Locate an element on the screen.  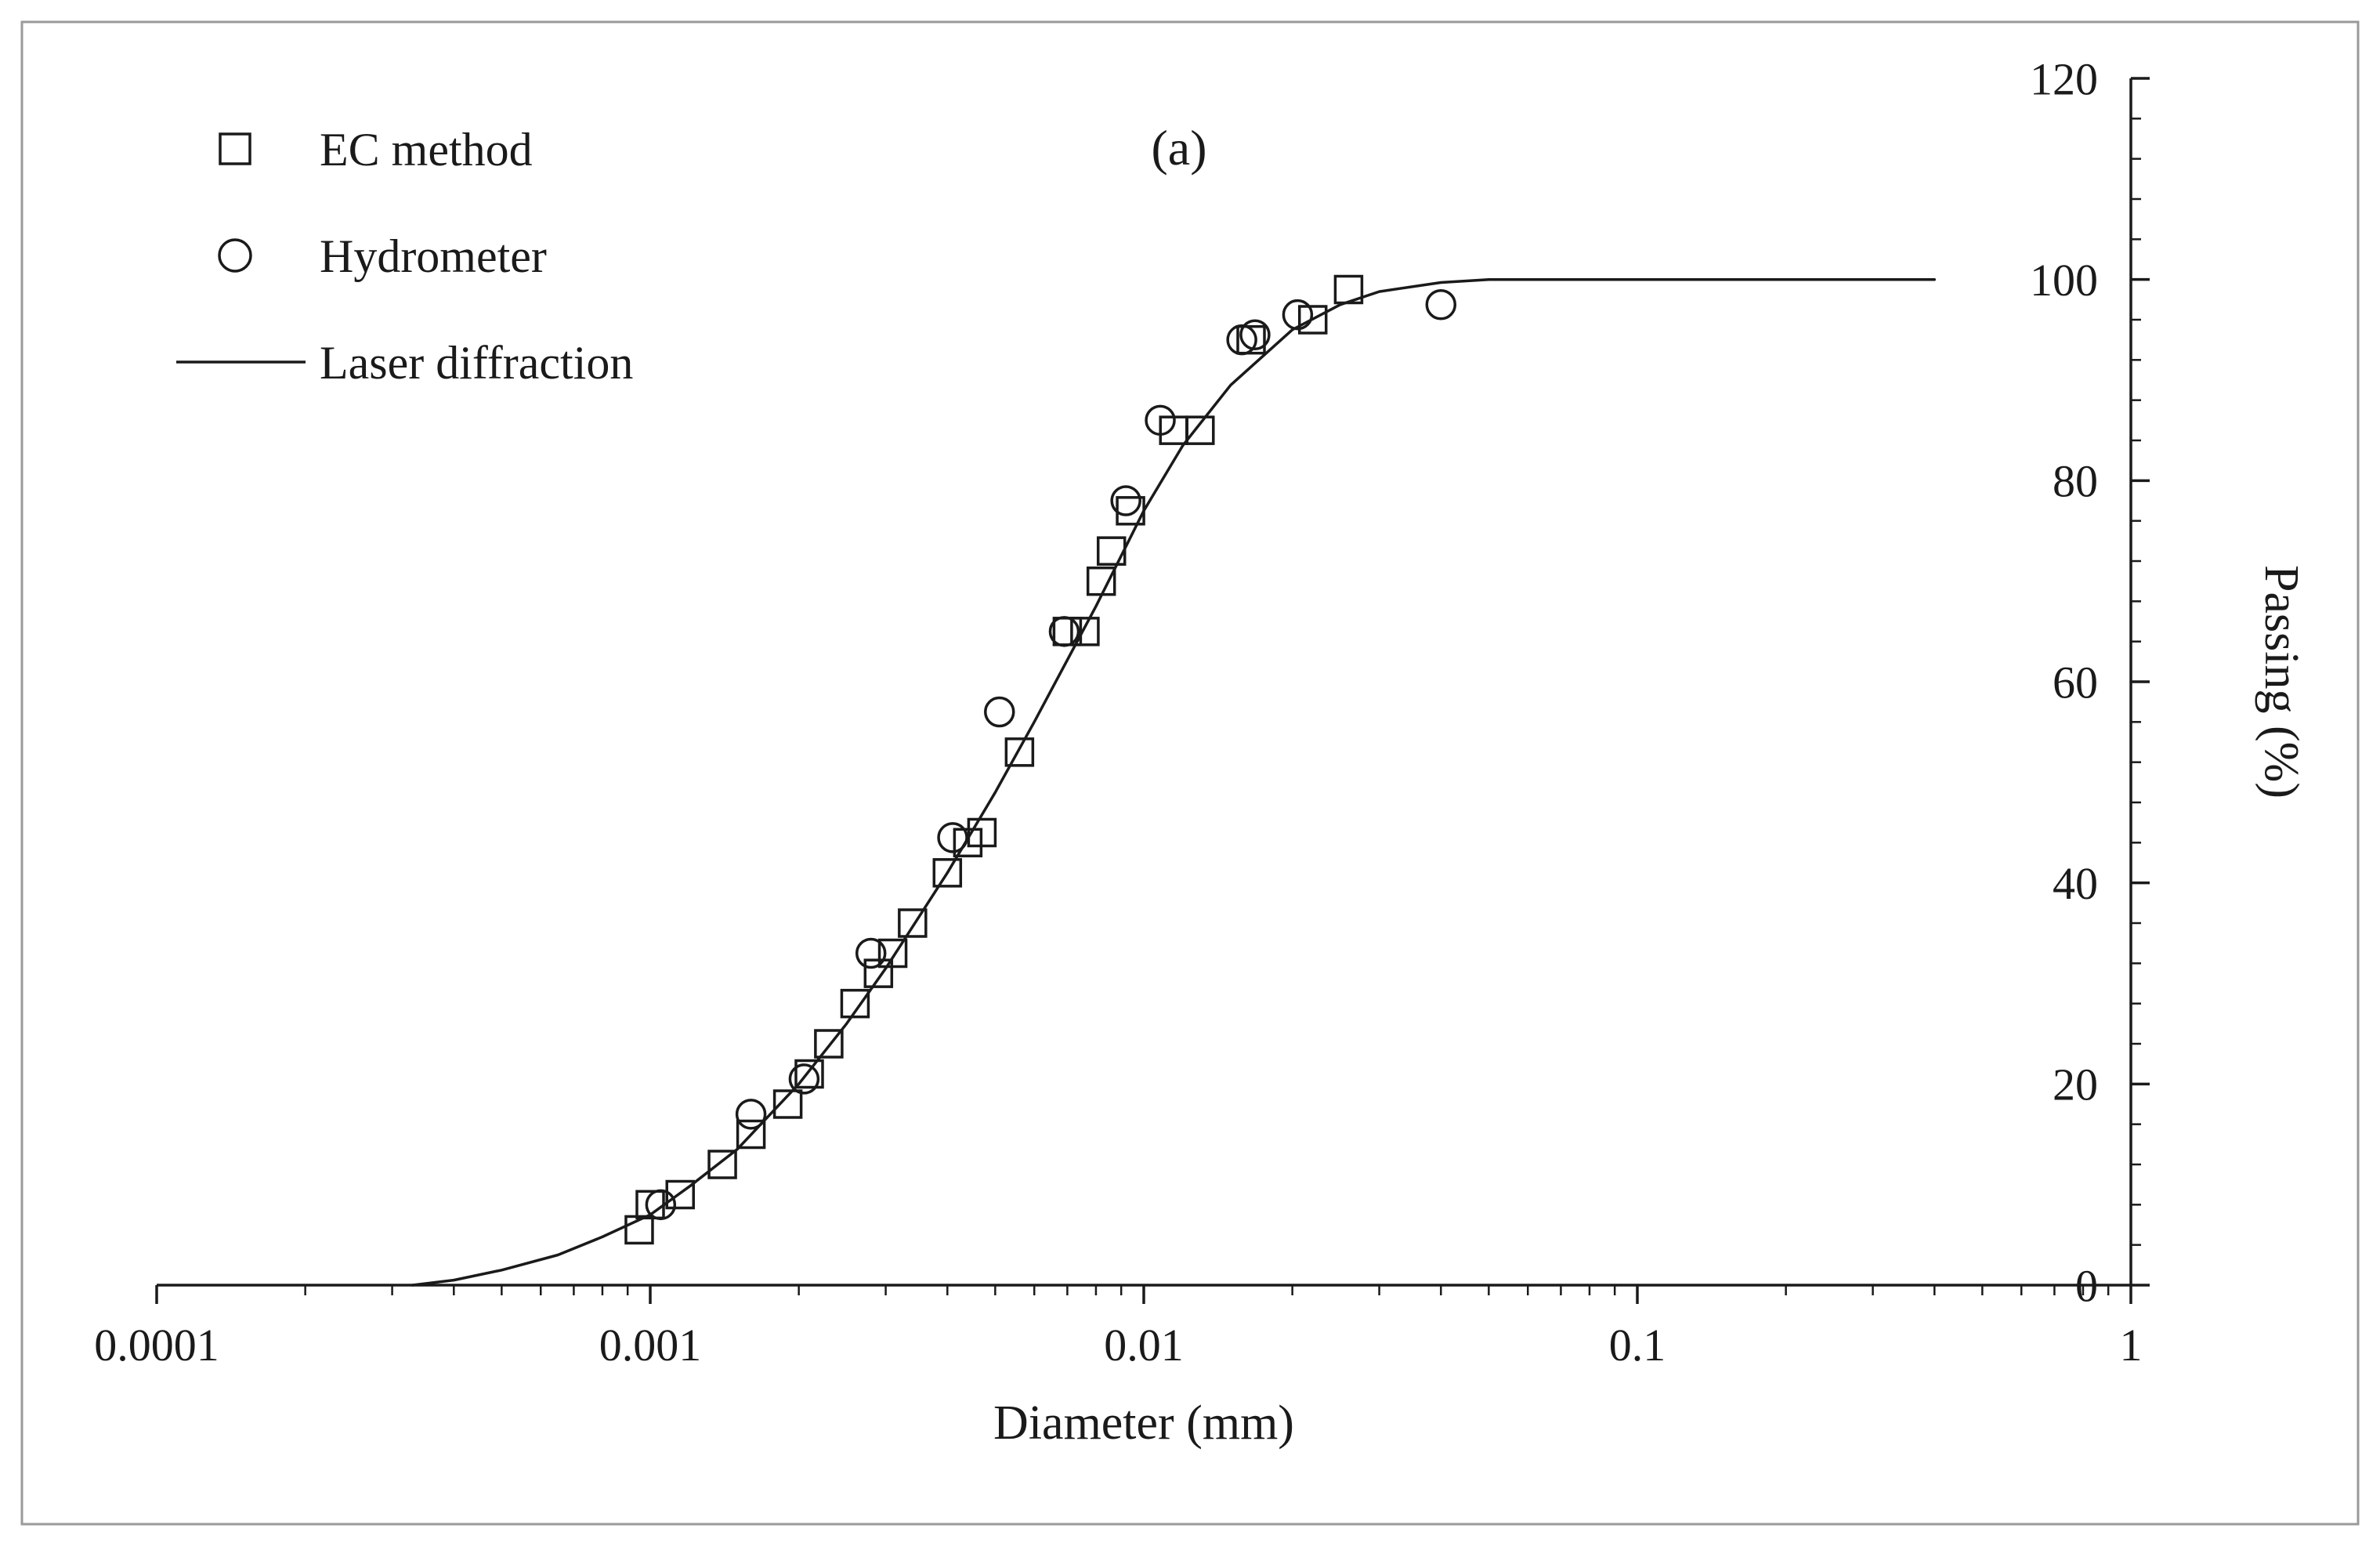
y-tick-label: 120 is located at coordinates (2064, 78).